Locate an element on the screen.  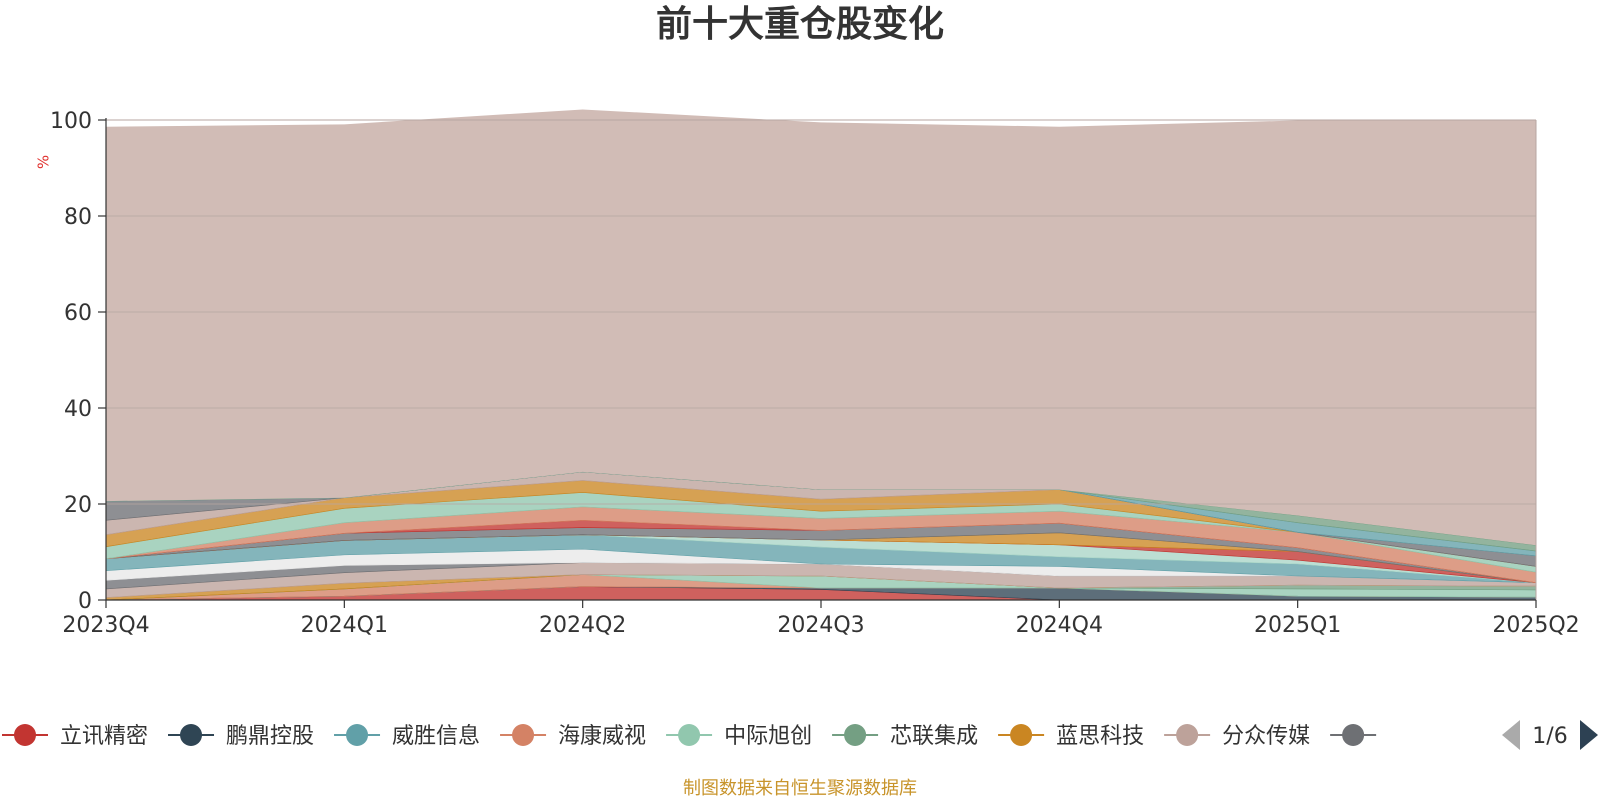
legend-item-5: 芯联集成 is located at coordinates (905, 736).